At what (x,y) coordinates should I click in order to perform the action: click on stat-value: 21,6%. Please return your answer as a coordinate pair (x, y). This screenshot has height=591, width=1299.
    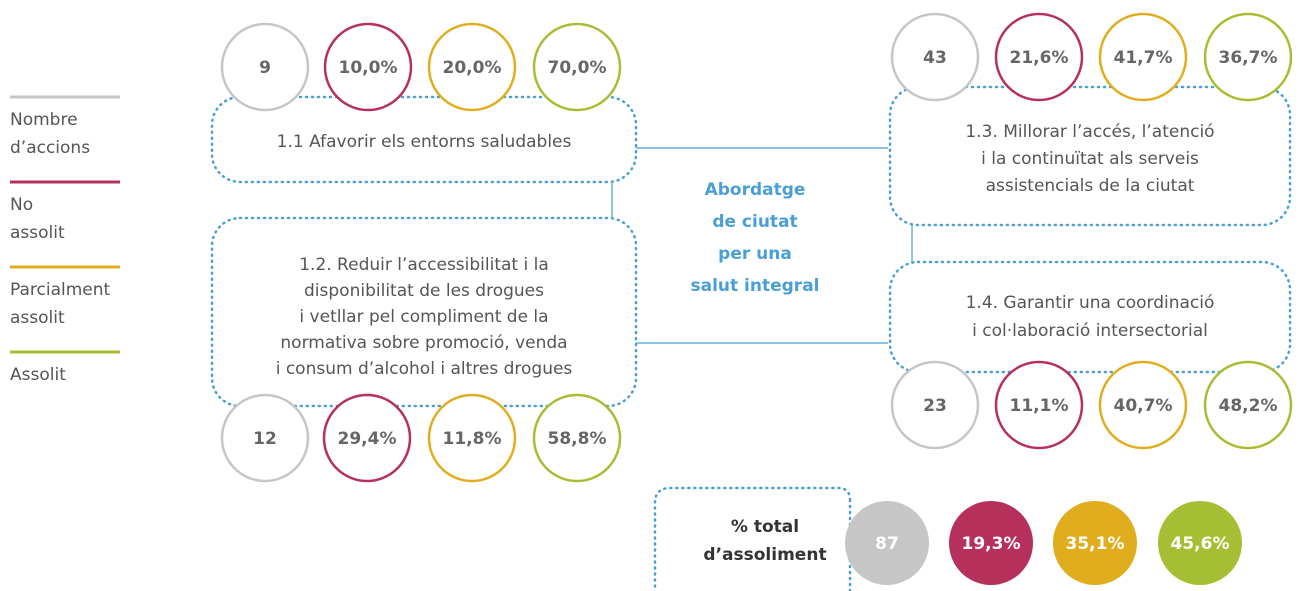
    Looking at the image, I should click on (1039, 58).